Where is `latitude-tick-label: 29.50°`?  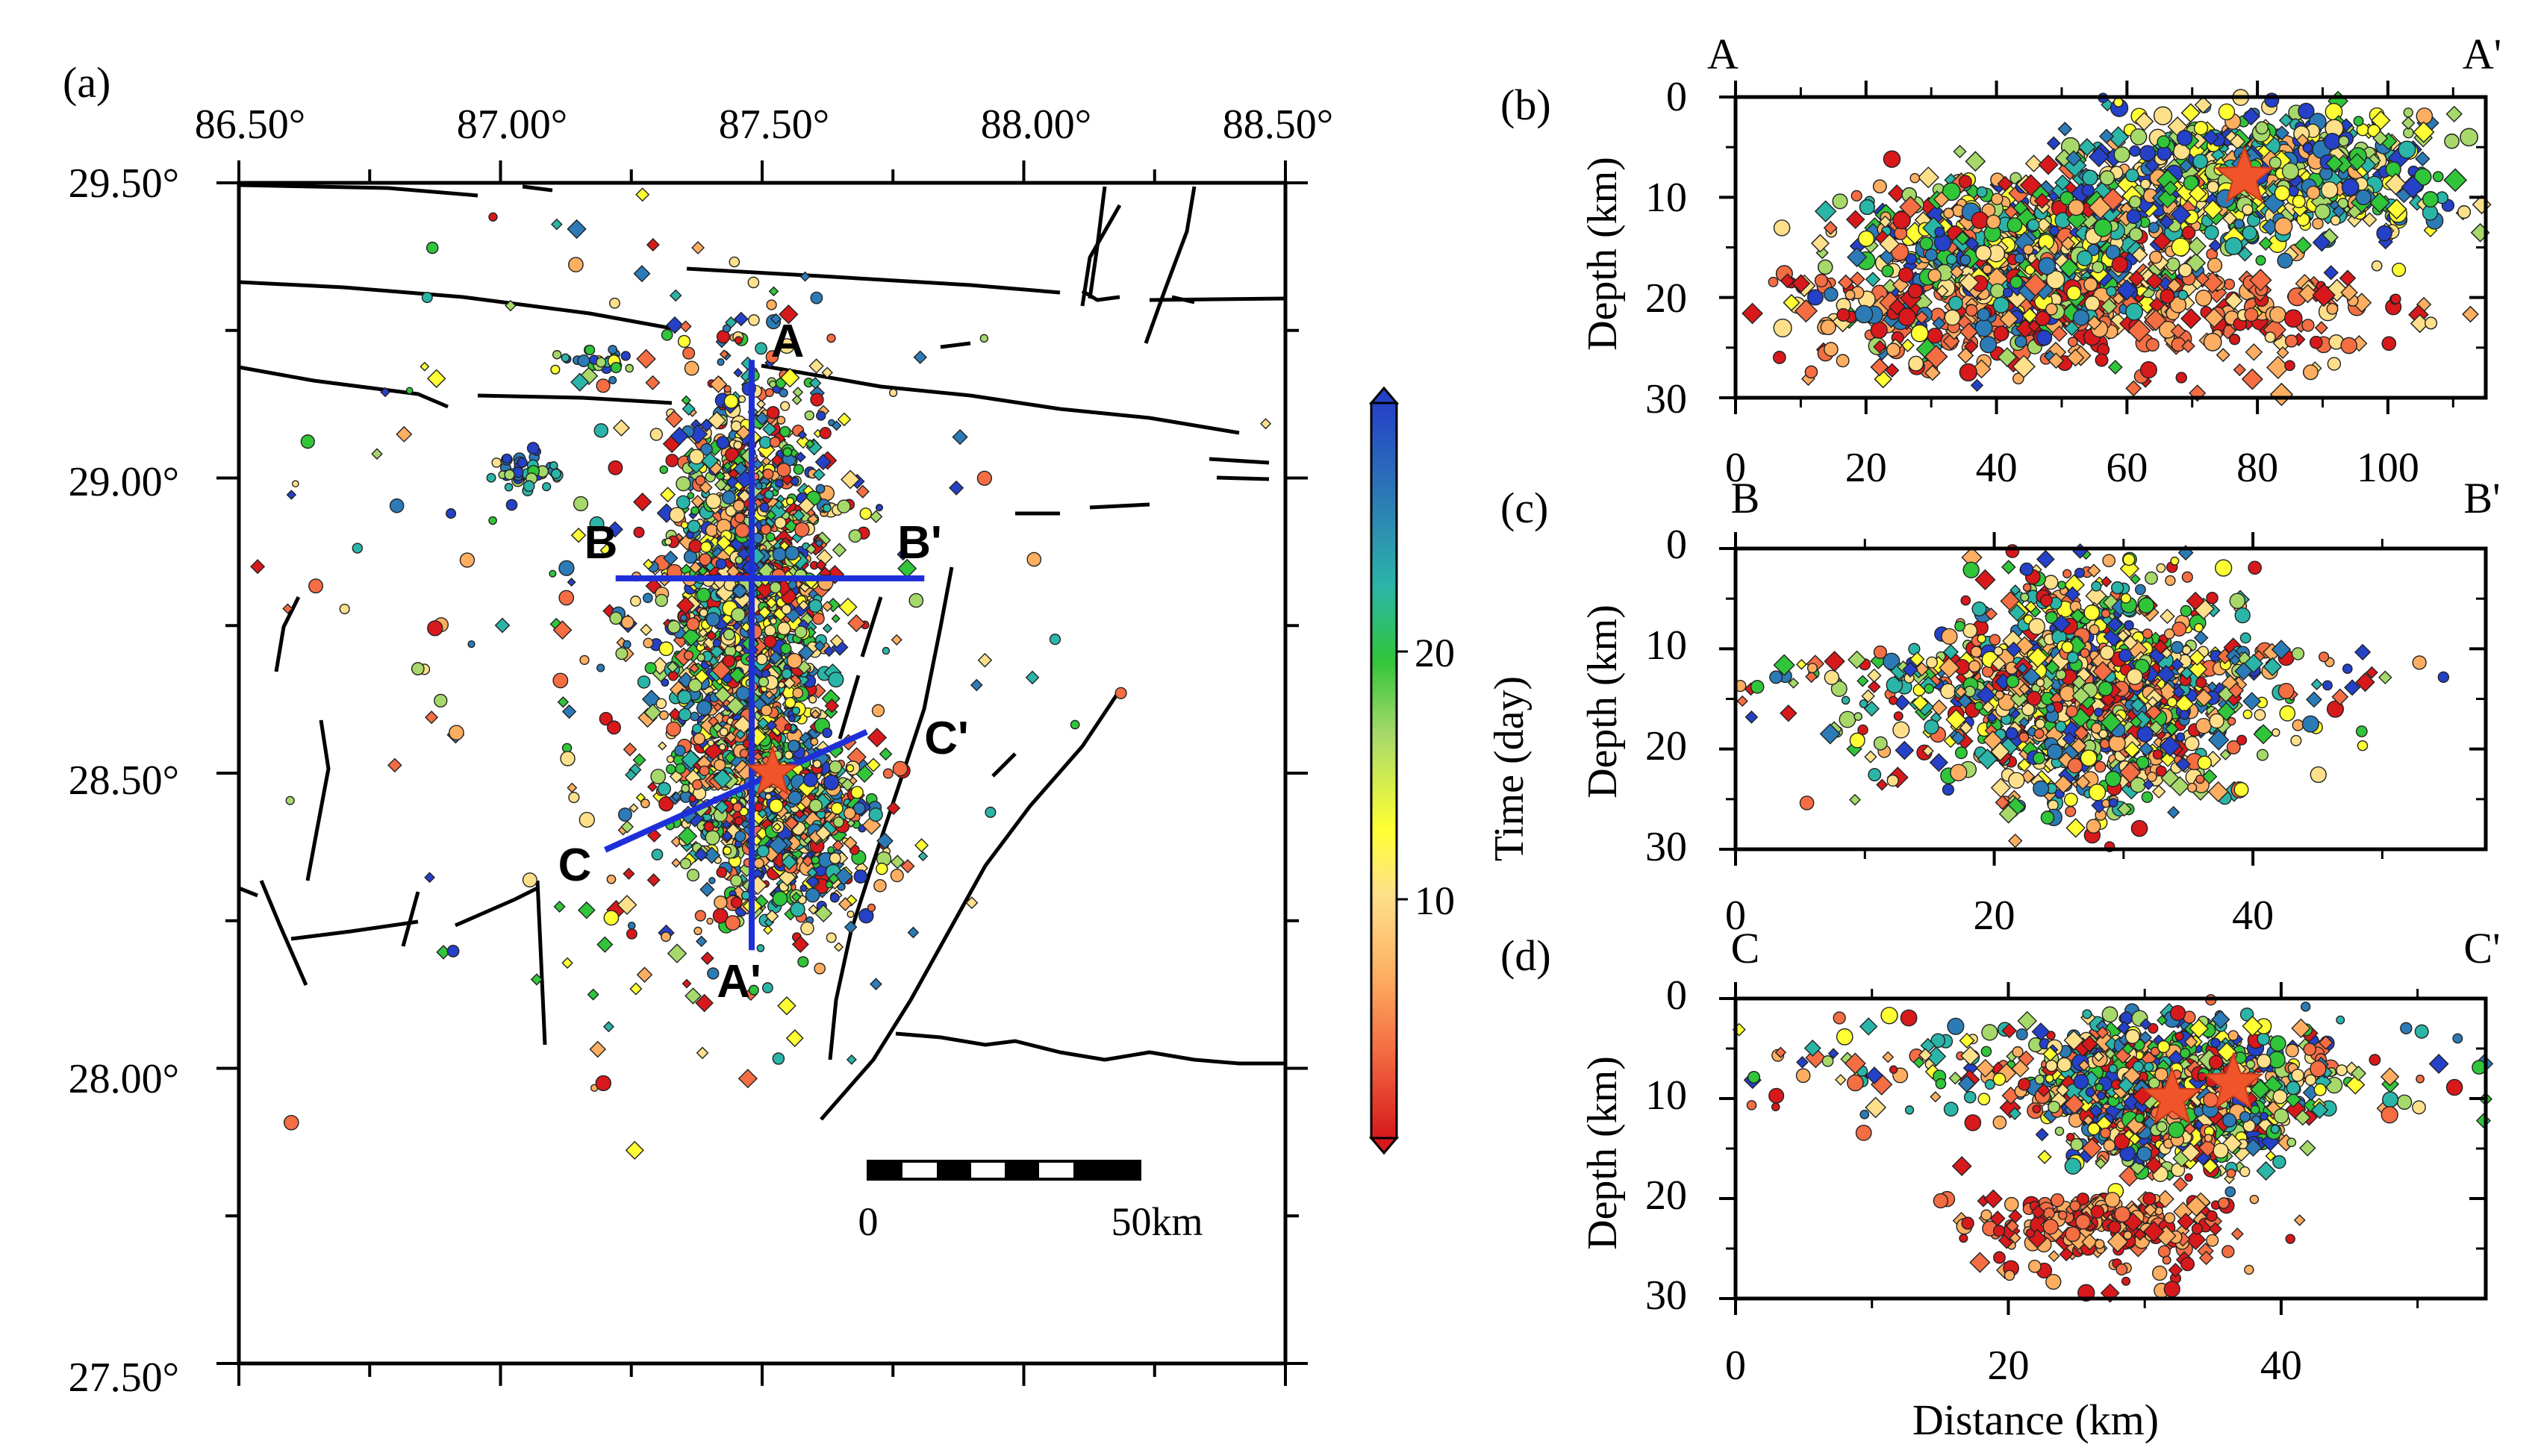
latitude-tick-label: 29.50° is located at coordinates (124, 183).